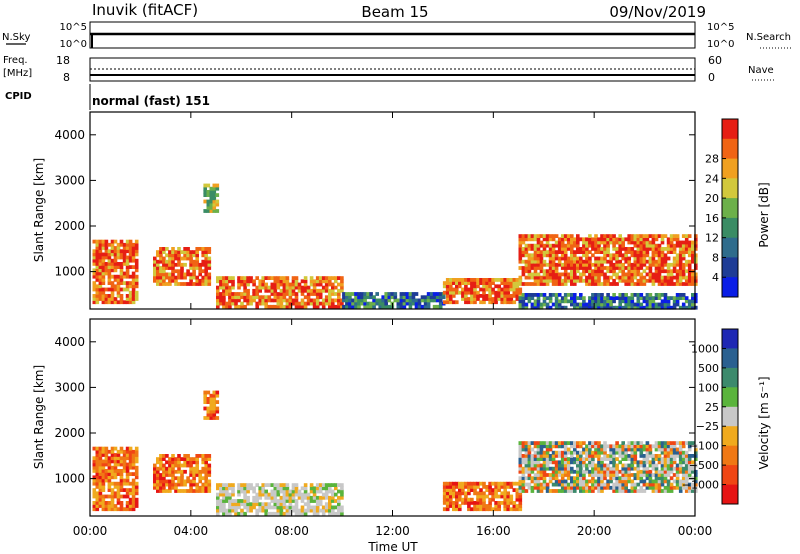 The height and width of the screenshot is (554, 800). Describe the element at coordinates (493, 531) in the screenshot. I see `xtick-label: 16:00` at that location.